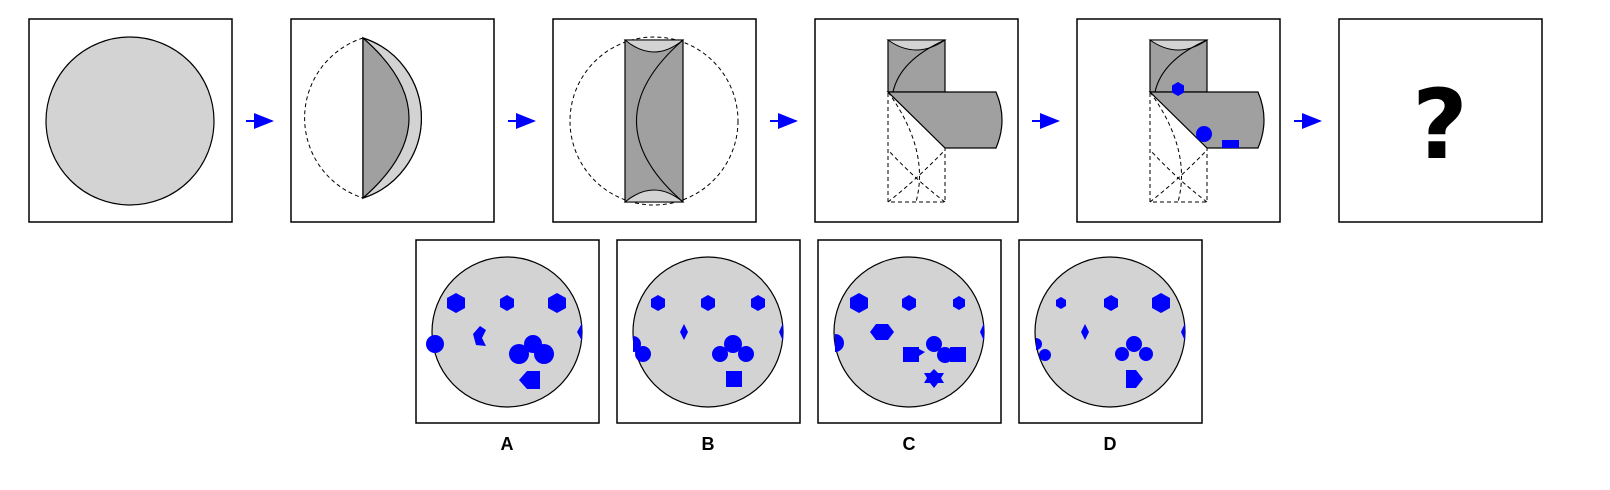 This screenshot has height=490, width=1610. What do you see at coordinates (1440, 125) in the screenshot?
I see `question-mark: ?` at bounding box center [1440, 125].